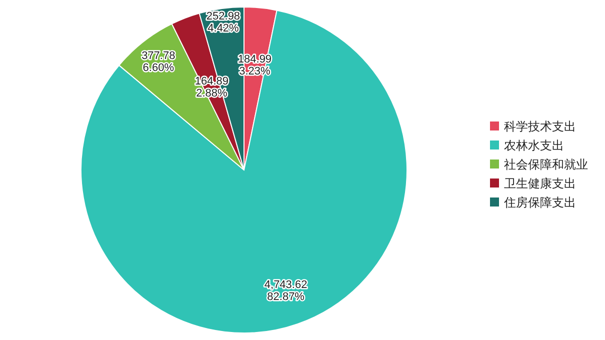 The image size is (605, 340). What do you see at coordinates (540, 183) in the screenshot?
I see `legend-label: 卫生健康支出` at bounding box center [540, 183].